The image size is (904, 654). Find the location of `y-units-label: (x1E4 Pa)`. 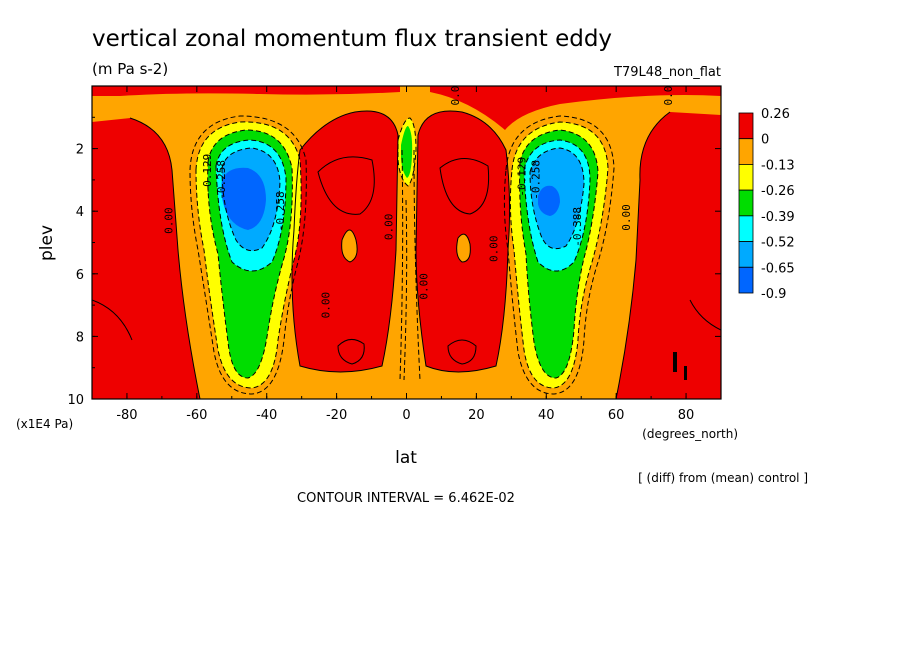

y-units-label: (x1E4 Pa) is located at coordinates (44, 424).